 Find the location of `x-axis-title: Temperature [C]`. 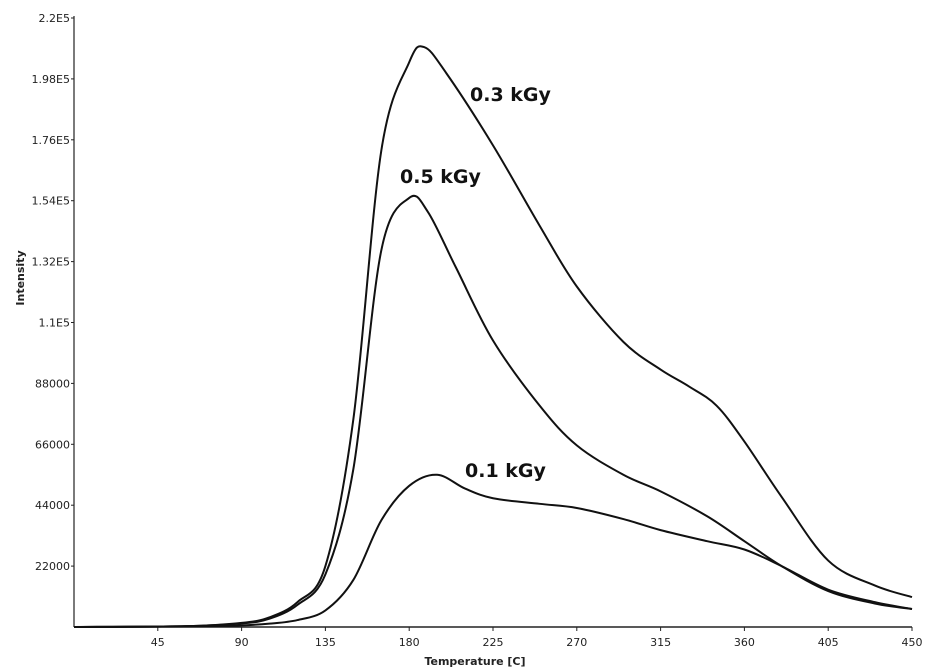

x-axis-title: Temperature [C] is located at coordinates (474, 661).